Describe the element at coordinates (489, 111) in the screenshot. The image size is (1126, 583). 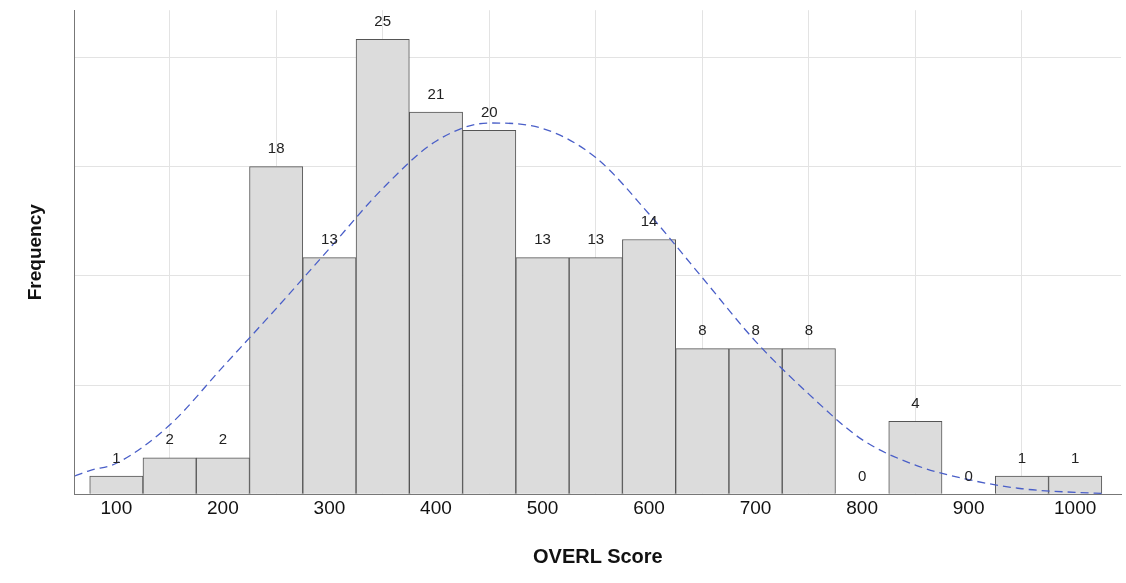
I see `data-label: 20` at that location.